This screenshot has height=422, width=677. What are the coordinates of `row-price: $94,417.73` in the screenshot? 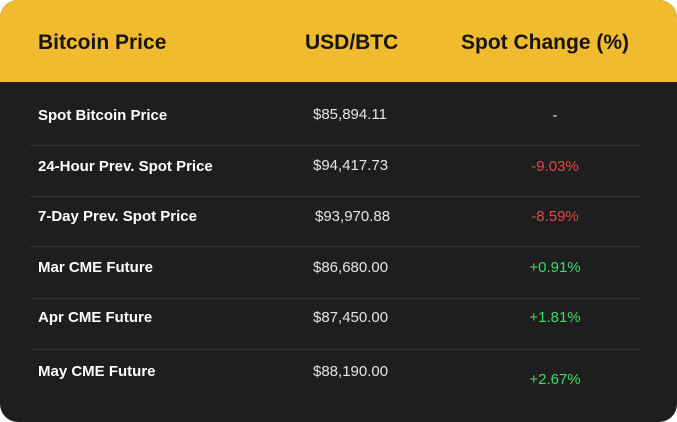 It's located at (351, 165).